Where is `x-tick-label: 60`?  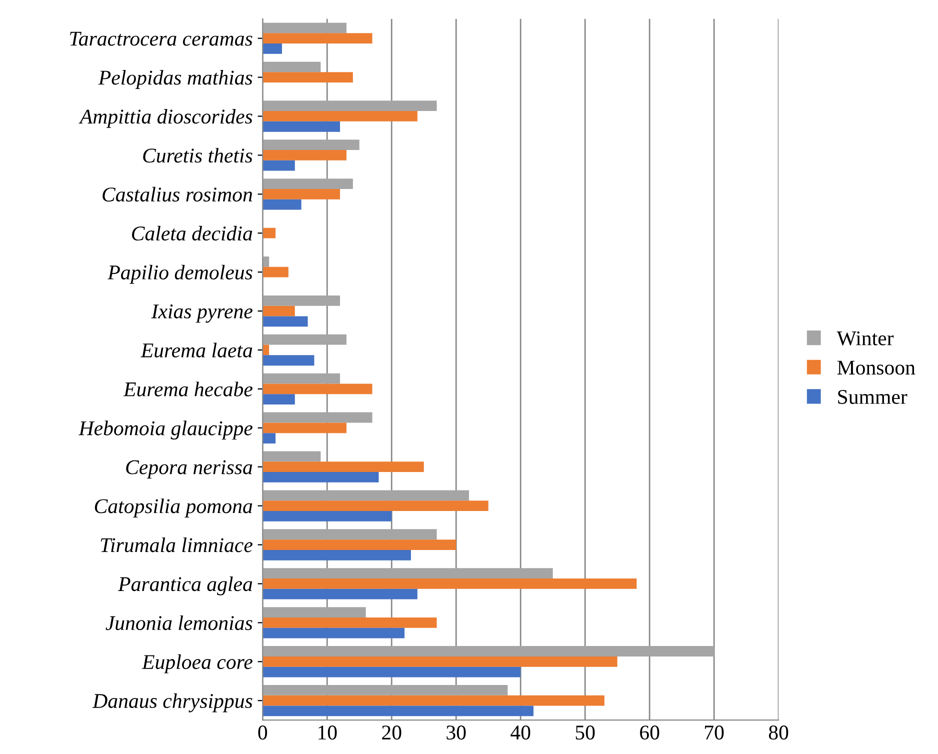 x-tick-label: 60 is located at coordinates (650, 733).